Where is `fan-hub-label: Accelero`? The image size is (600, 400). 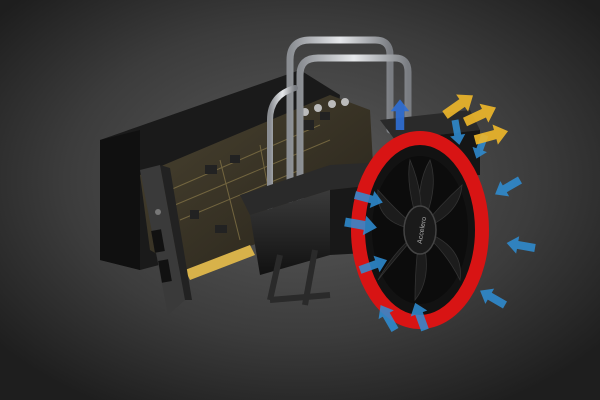 fan-hub-label: Accelero is located at coordinates (423, 230).